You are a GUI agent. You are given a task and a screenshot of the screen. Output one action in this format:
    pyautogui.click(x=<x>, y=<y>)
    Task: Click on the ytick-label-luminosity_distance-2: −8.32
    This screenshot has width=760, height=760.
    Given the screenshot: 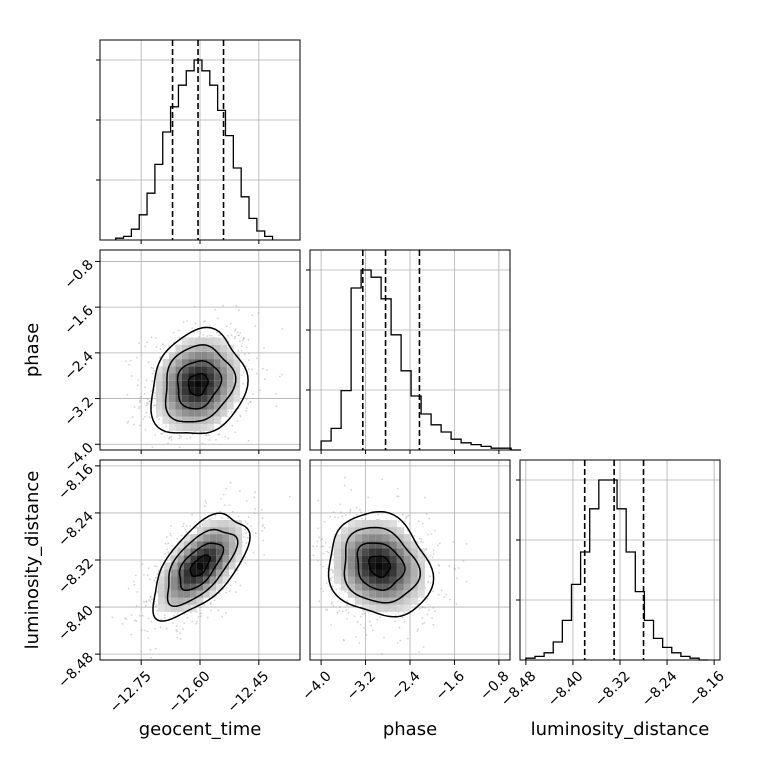 What is the action you would take?
    pyautogui.click(x=76, y=577)
    